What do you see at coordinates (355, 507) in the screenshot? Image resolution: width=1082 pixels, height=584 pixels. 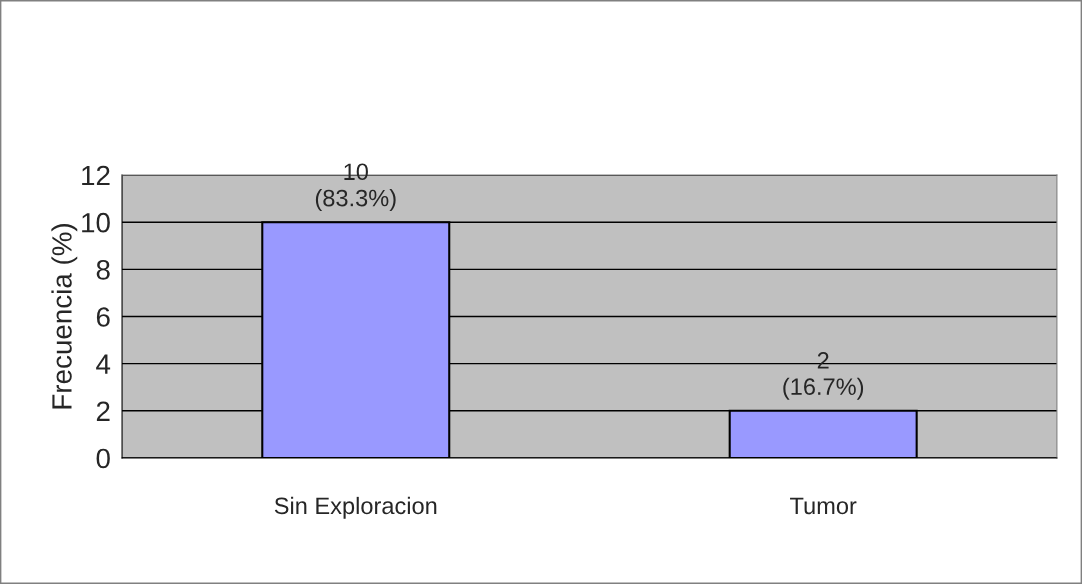 I see `x-tick-label: Sin Exploracion` at bounding box center [355, 507].